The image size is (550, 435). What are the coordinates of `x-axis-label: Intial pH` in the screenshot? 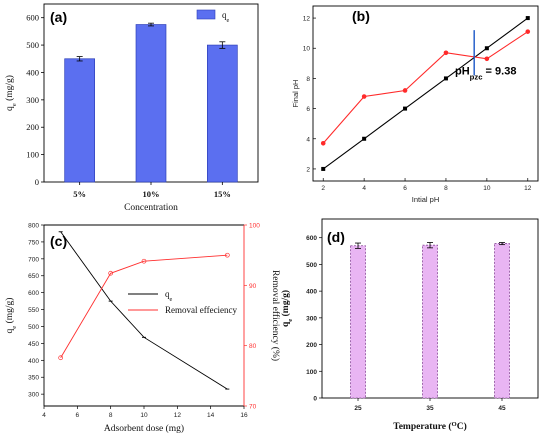 It's located at (426, 199).